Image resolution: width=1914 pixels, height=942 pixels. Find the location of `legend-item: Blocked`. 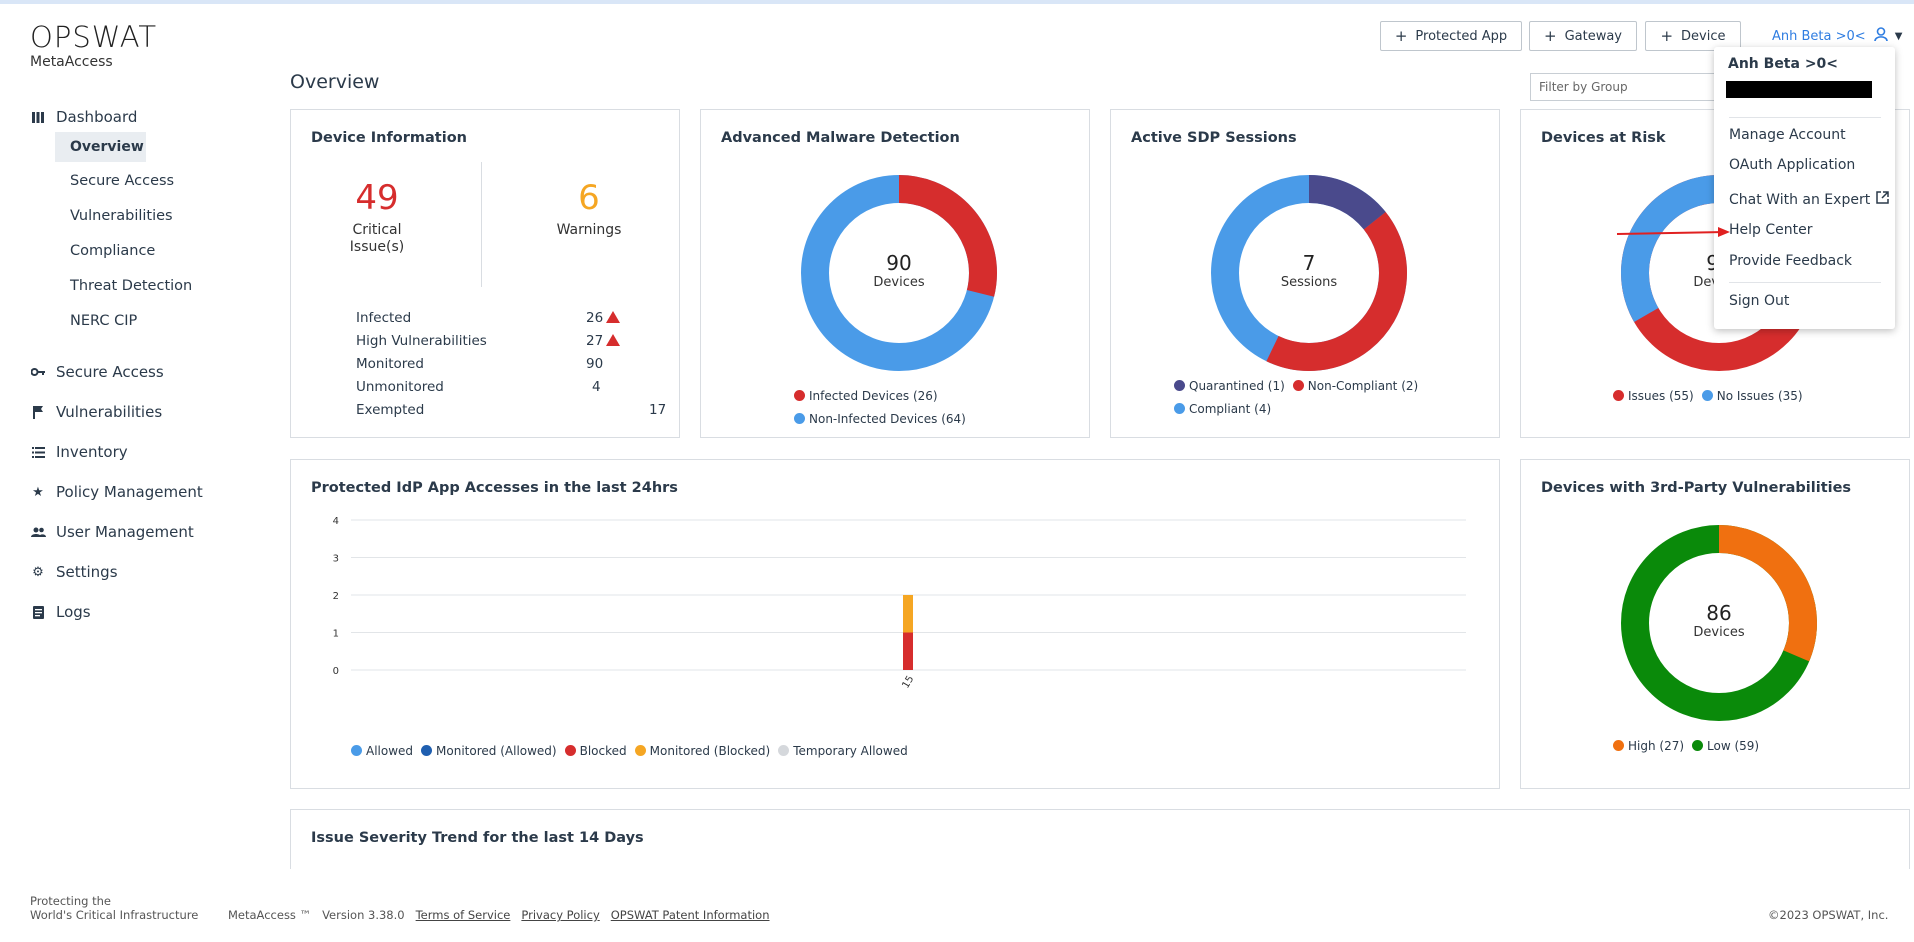

legend-item: Blocked is located at coordinates (595, 750).